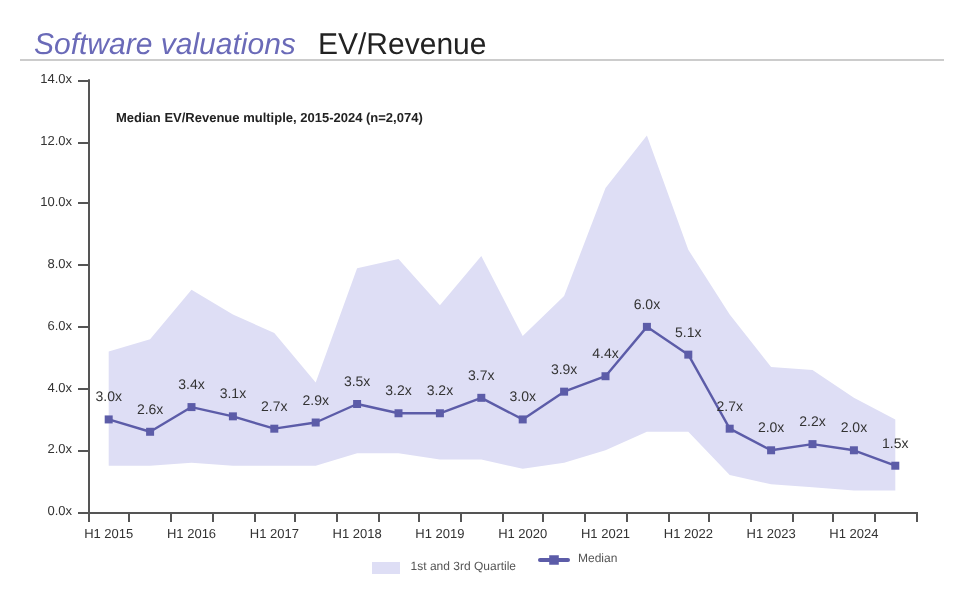 This screenshot has height=600, width=960. What do you see at coordinates (402, 45) in the screenshot?
I see `chart-subtitle: EV/Revenue` at bounding box center [402, 45].